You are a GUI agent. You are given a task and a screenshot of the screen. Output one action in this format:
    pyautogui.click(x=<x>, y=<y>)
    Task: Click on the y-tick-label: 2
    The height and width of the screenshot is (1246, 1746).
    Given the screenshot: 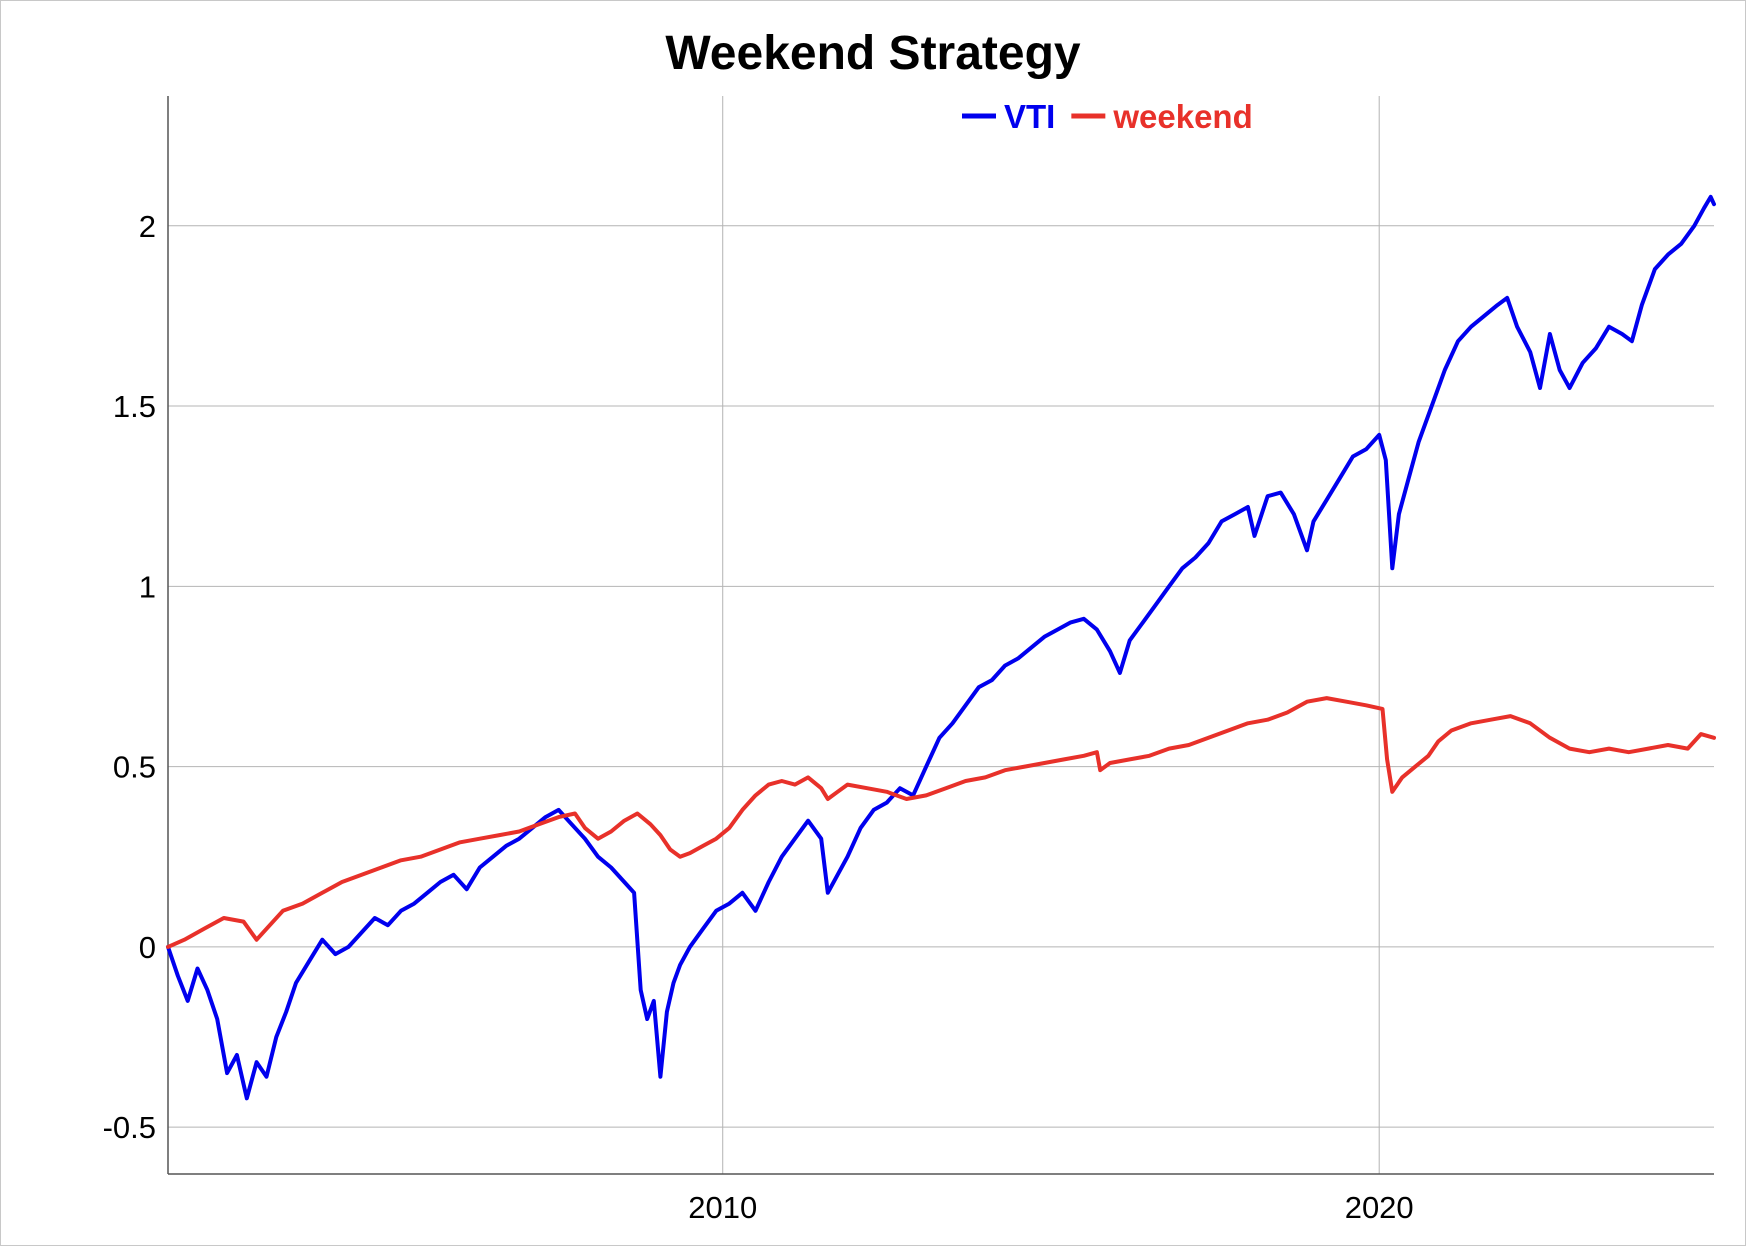 What is the action you would take?
    pyautogui.click(x=147, y=226)
    